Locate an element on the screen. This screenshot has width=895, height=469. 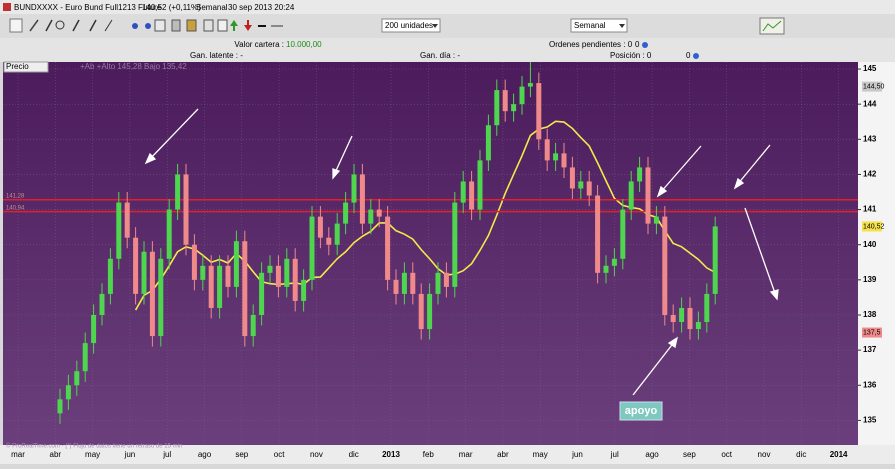
timeframe-select is located at coordinates (599, 25).